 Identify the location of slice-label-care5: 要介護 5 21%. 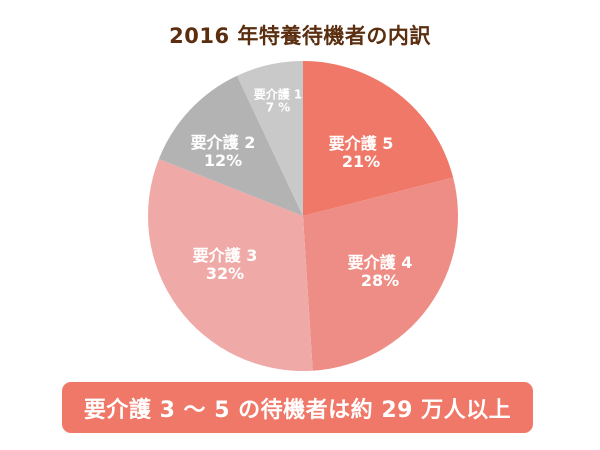
(361, 152).